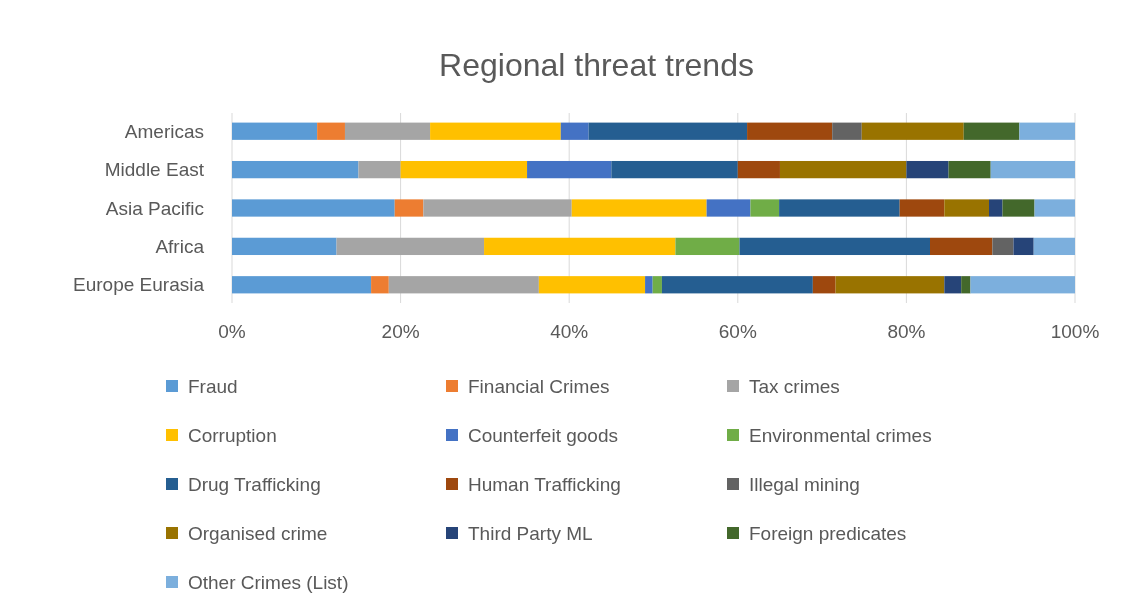 The width and height of the screenshot is (1133, 602). Describe the element at coordinates (164, 131) in the screenshot. I see `y-tick-label: Americas` at that location.